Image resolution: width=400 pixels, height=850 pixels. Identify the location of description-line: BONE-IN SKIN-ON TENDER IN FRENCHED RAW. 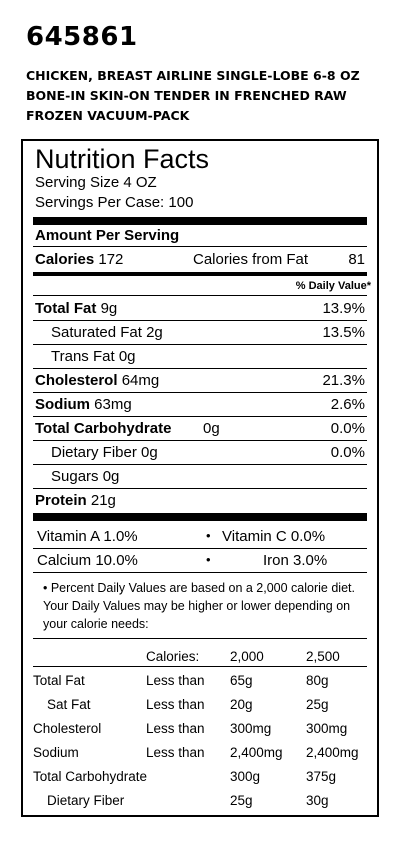
(186, 95).